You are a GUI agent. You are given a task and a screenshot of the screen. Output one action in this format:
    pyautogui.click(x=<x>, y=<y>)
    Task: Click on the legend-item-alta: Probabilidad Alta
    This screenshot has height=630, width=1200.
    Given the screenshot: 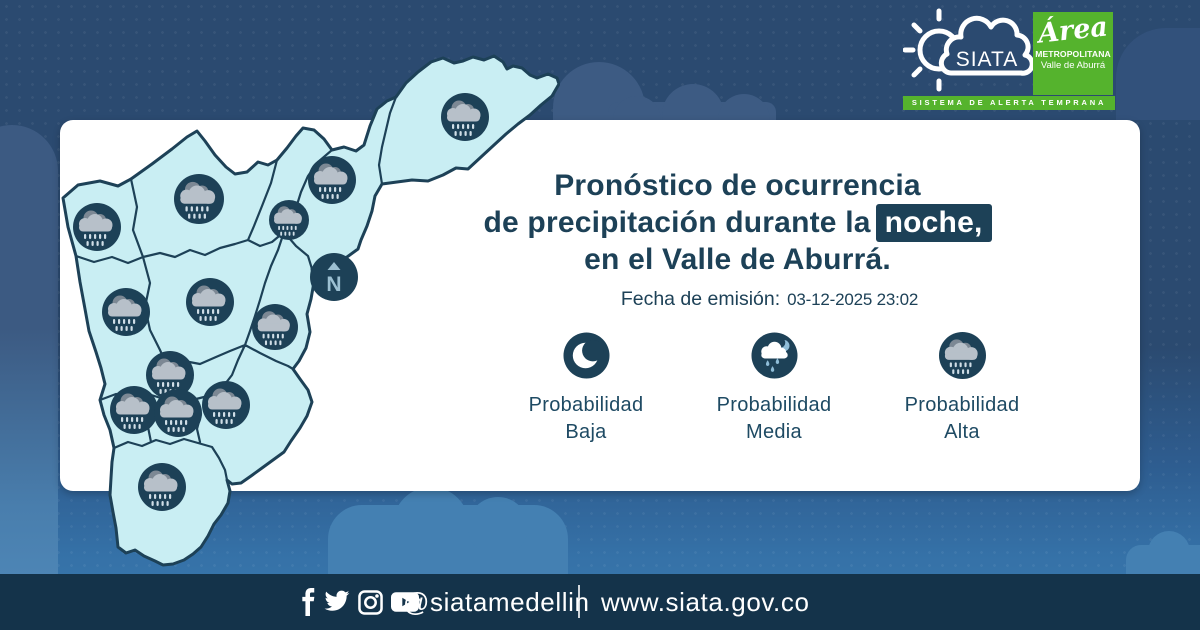 What is the action you would take?
    pyautogui.click(x=962, y=389)
    